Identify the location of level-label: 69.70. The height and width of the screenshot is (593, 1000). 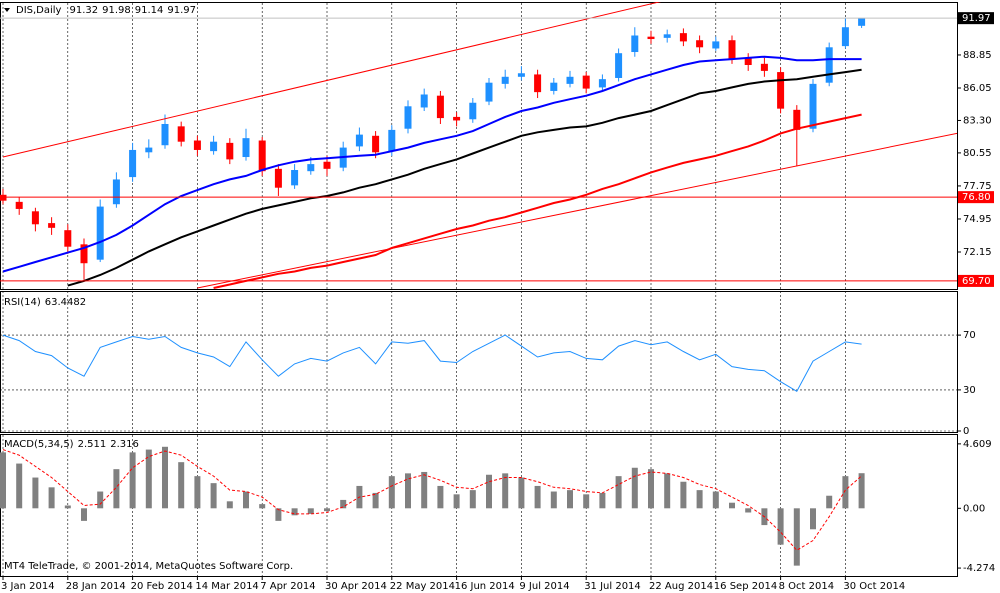
(976, 281).